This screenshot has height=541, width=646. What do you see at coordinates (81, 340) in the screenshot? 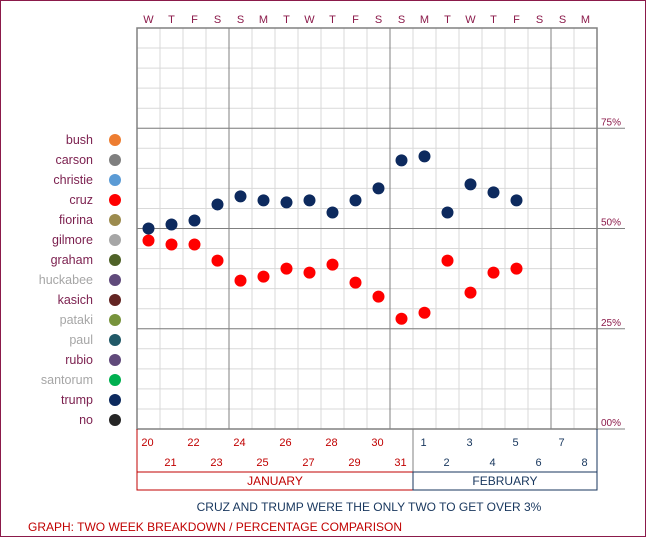
I see `legend-label: paul` at bounding box center [81, 340].